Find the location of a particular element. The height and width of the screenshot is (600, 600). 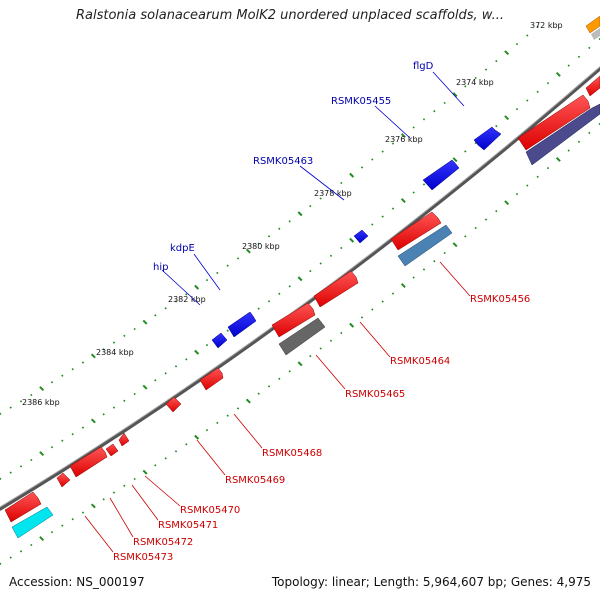

gene-label-RSMK05455: RSMK05455 is located at coordinates (361, 101).